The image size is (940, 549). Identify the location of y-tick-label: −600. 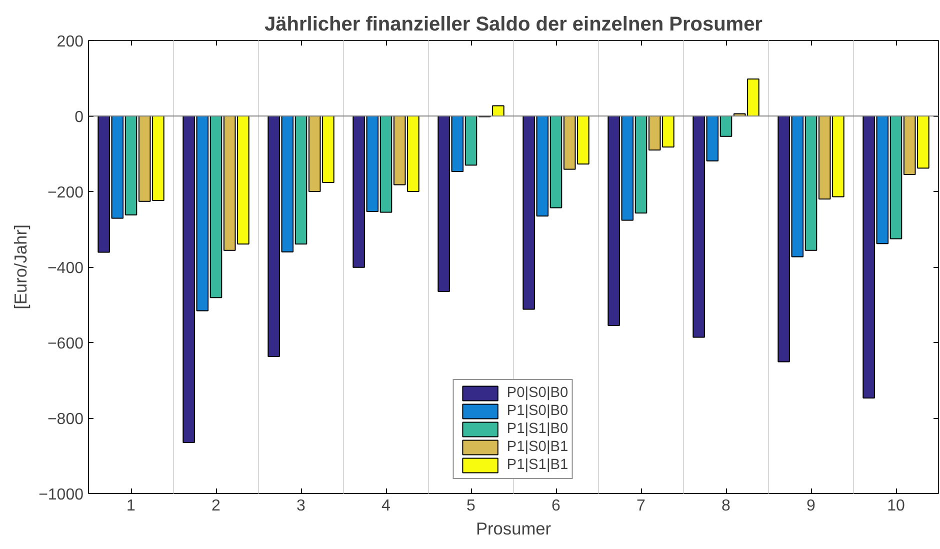
(65, 344).